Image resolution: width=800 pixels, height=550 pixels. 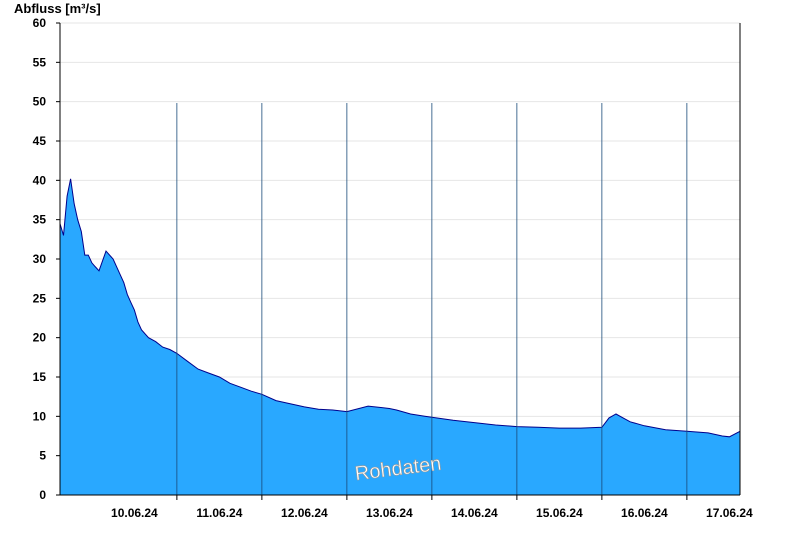 I want to click on y-tick-label: 0, so click(x=42, y=495).